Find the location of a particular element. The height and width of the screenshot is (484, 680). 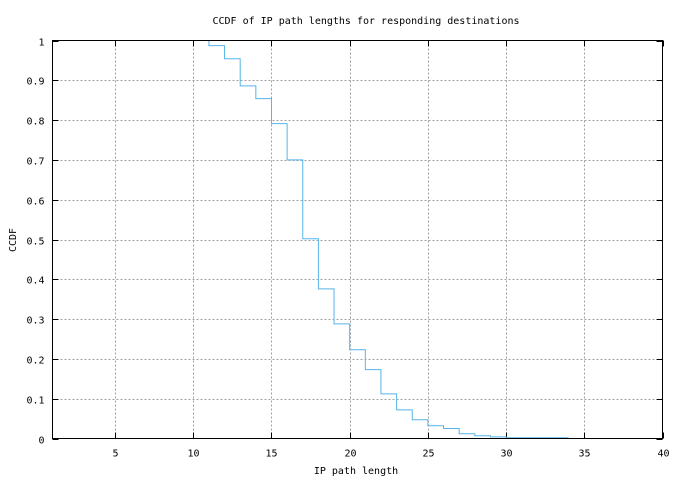

x-tick-label: 5 is located at coordinates (115, 454).